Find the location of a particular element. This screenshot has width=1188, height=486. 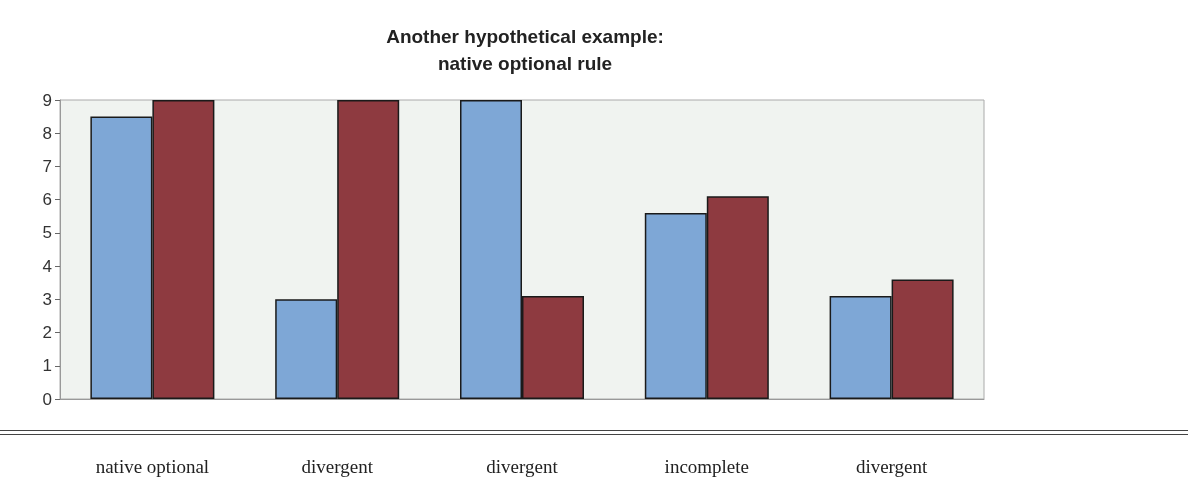

x-tick-label: native optional is located at coordinates (152, 466).